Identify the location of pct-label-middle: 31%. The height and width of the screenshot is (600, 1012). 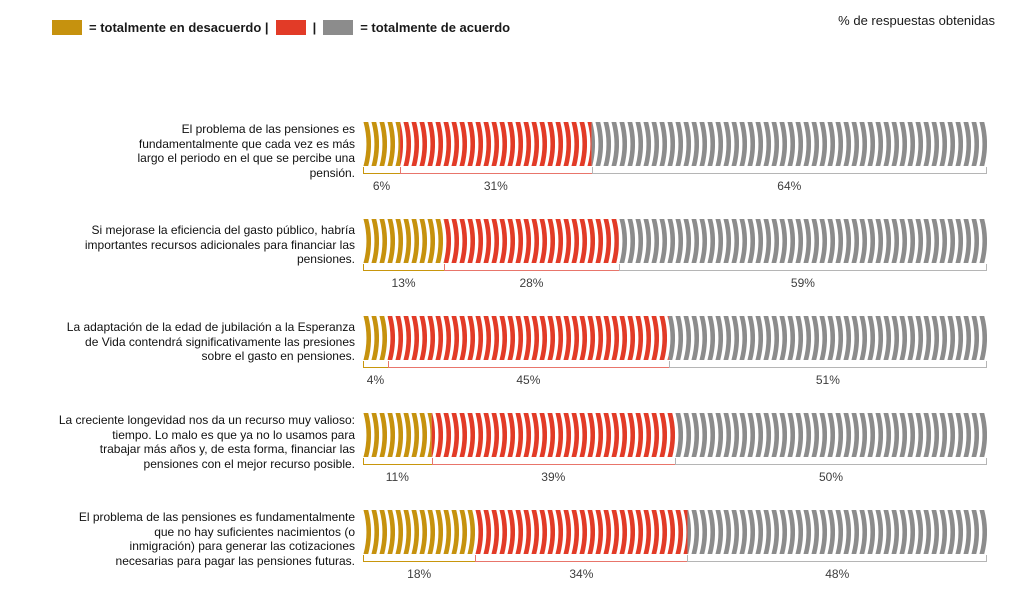
(495, 186).